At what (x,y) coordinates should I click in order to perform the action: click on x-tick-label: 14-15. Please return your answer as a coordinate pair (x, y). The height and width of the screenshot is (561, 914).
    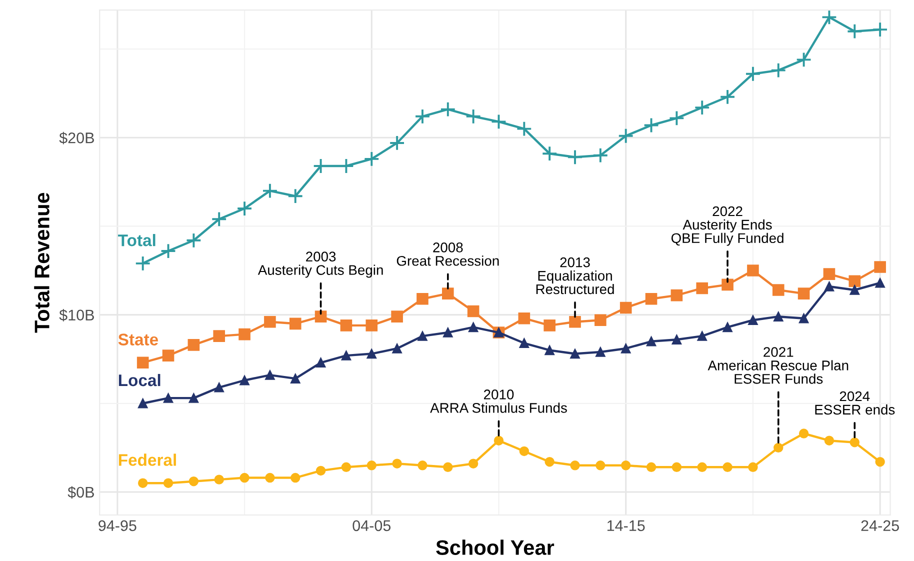
    Looking at the image, I should click on (626, 526).